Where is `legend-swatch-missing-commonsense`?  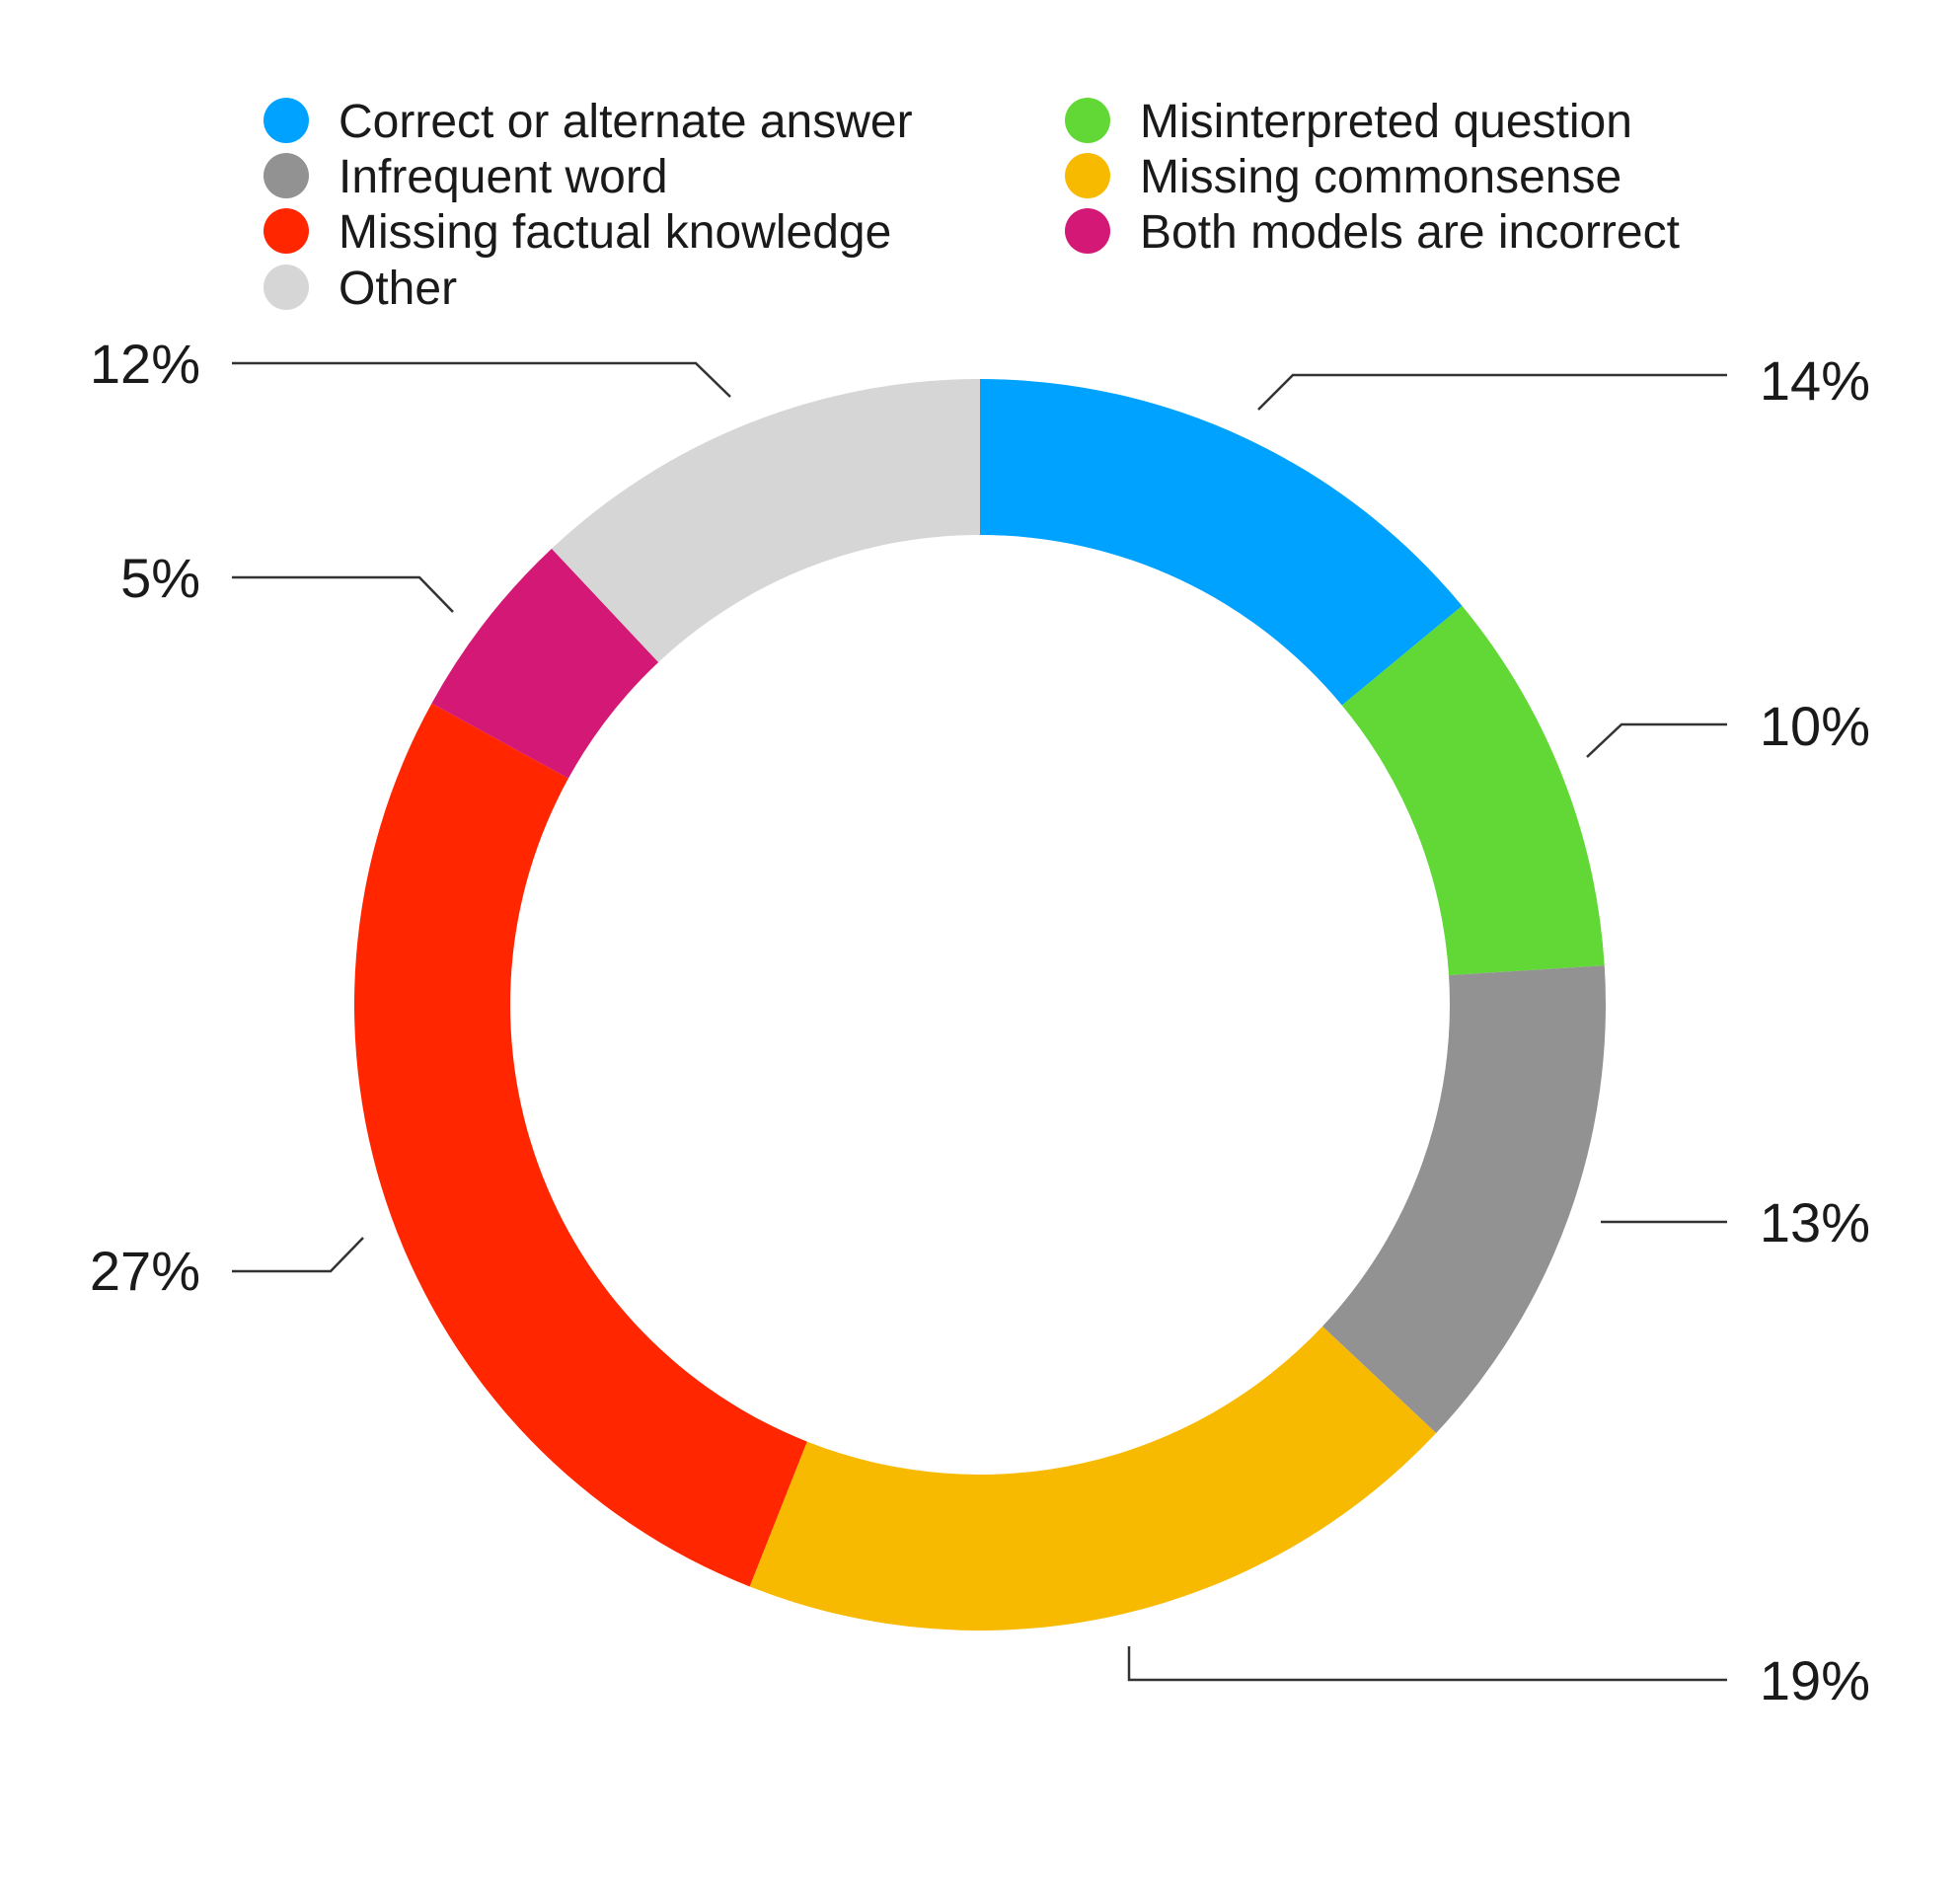
legend-swatch-missing-commonsense is located at coordinates (1087, 176).